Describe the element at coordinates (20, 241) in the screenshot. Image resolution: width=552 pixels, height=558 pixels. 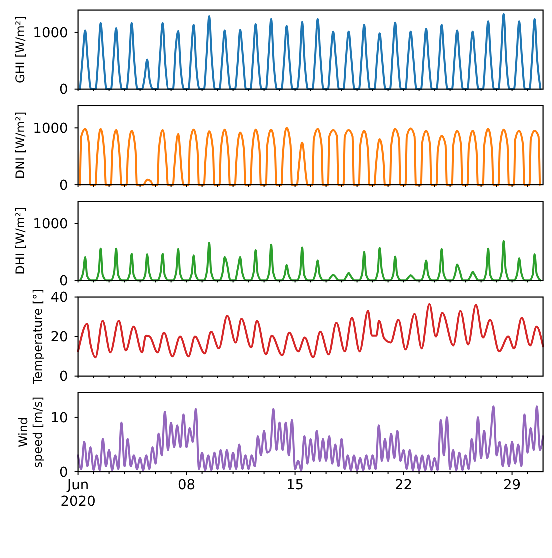
I see `y-axis-title: DHI [W/m²]` at that location.